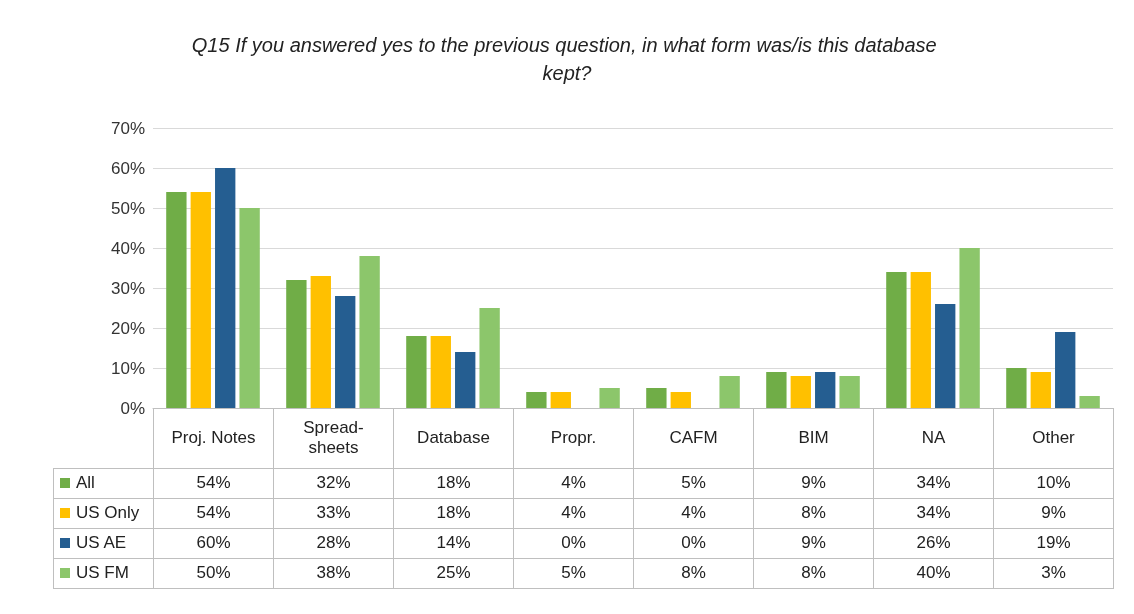  Describe the element at coordinates (333, 513) in the screenshot. I see `data-label: 33%` at that location.